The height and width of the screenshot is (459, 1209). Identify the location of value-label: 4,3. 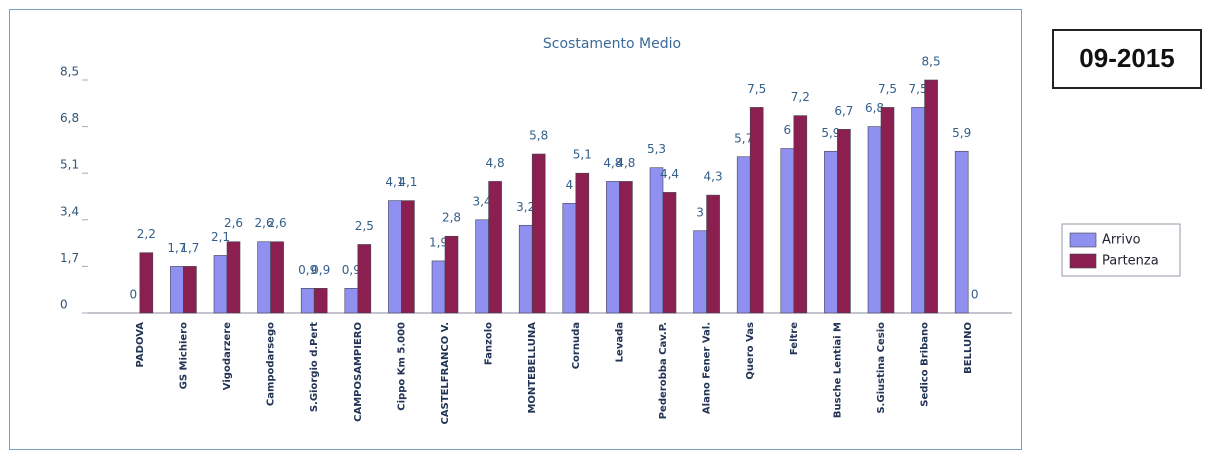
(713, 177).